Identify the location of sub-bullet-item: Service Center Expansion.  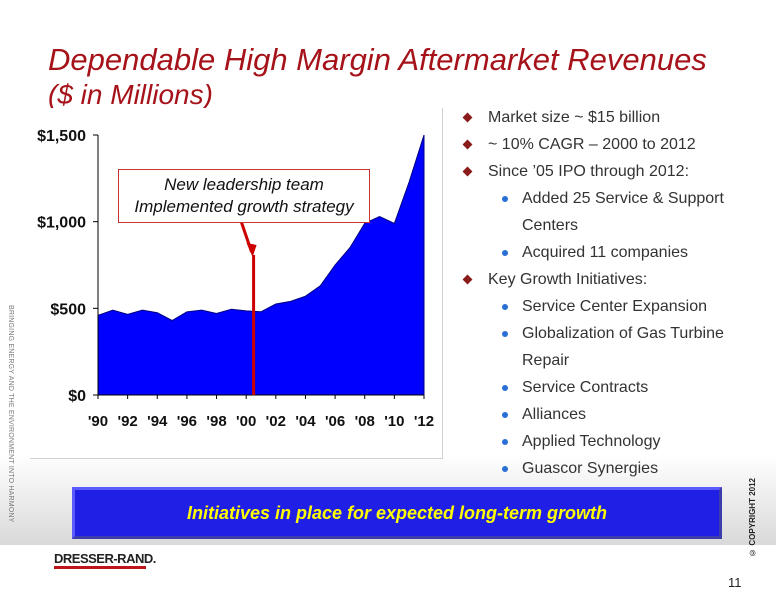
(612, 306).